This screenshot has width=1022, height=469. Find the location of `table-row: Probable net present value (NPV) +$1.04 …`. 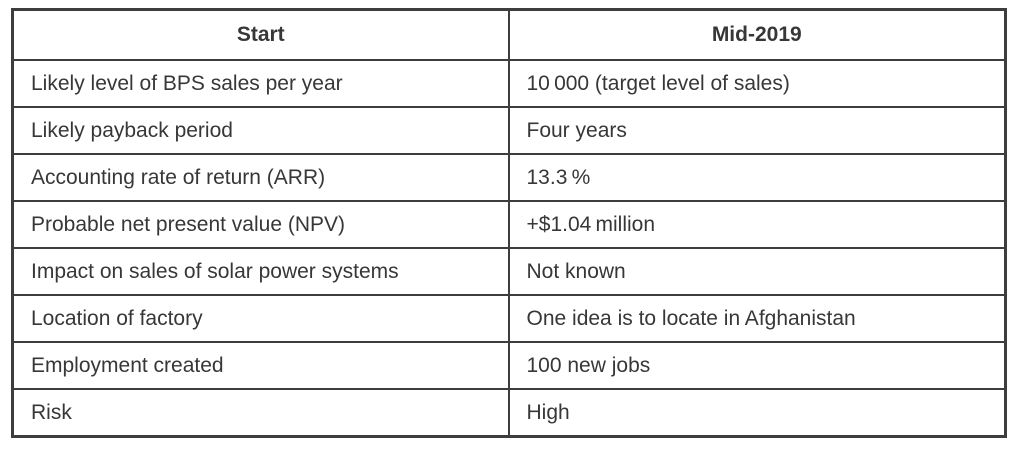

table-row: Probable net present value (NPV) +$1.04 … is located at coordinates (509, 224).